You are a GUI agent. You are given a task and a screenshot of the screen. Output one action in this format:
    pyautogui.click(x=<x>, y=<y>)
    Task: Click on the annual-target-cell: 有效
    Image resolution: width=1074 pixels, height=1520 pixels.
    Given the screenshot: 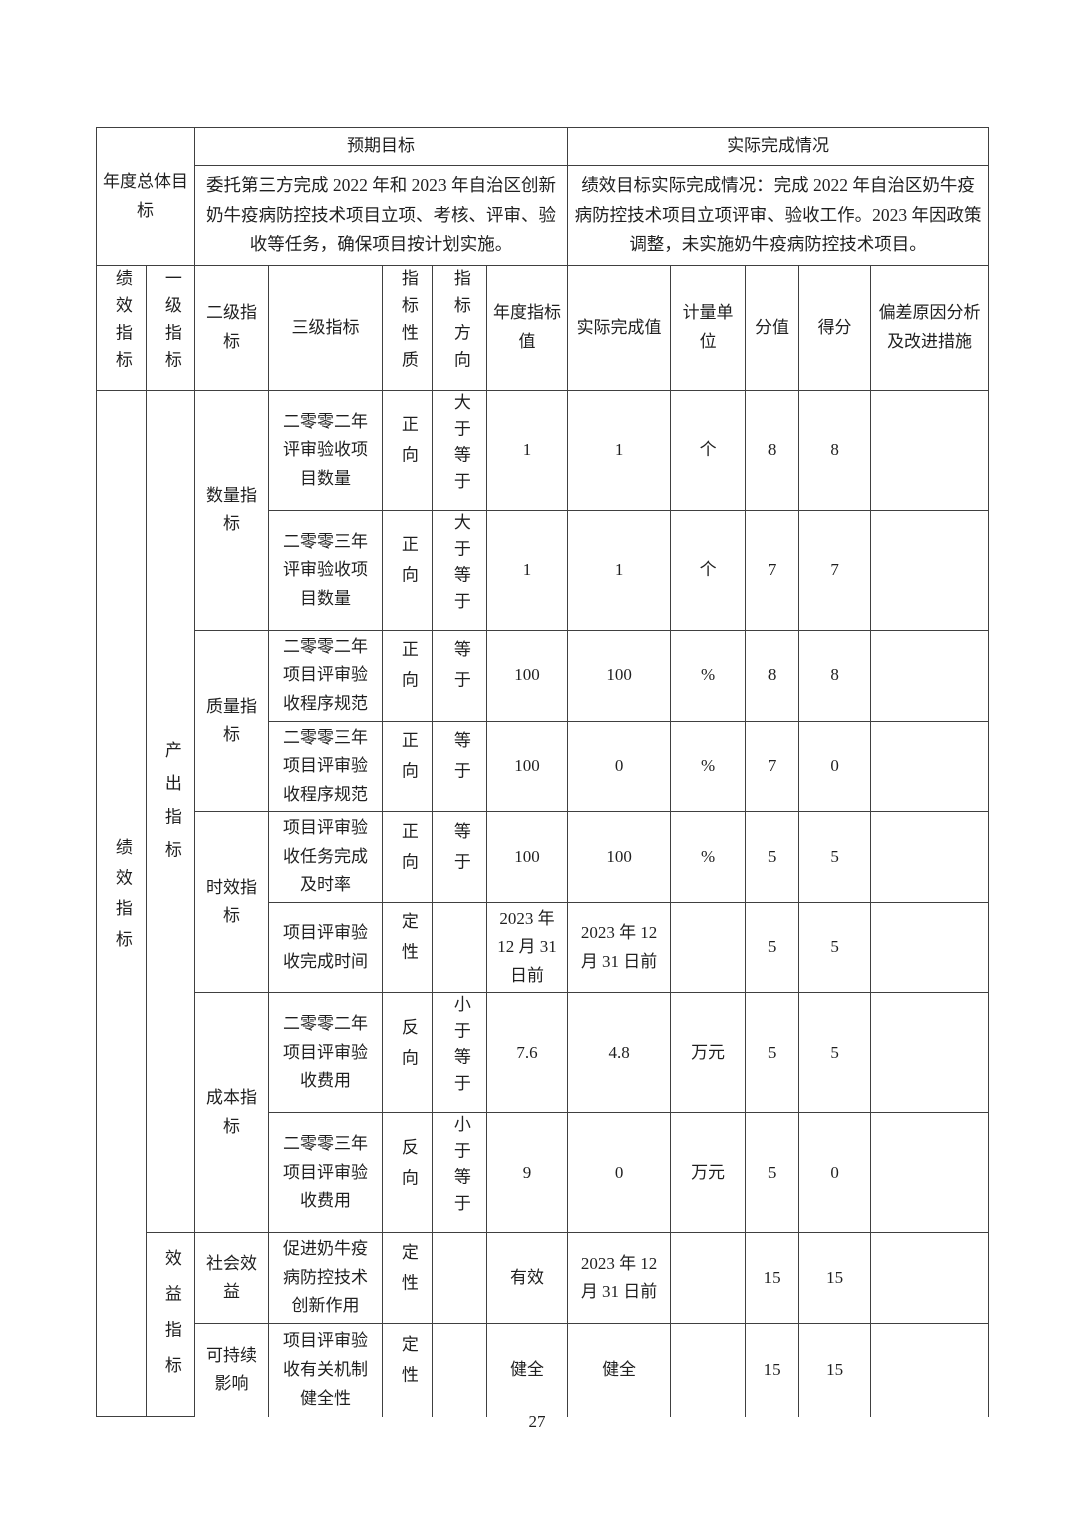 What is the action you would take?
    pyautogui.click(x=527, y=1278)
    